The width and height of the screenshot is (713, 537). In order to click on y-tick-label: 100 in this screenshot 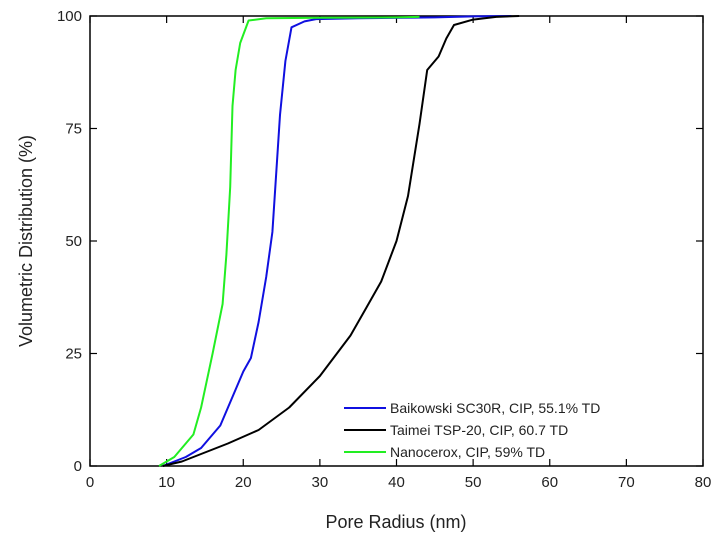, I will do `click(69, 16)`.